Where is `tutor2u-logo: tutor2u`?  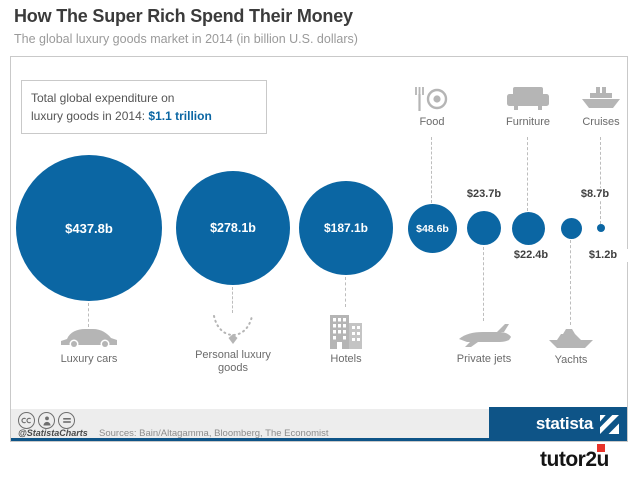
tutor2u-logo: tutor2u is located at coordinates (587, 460).